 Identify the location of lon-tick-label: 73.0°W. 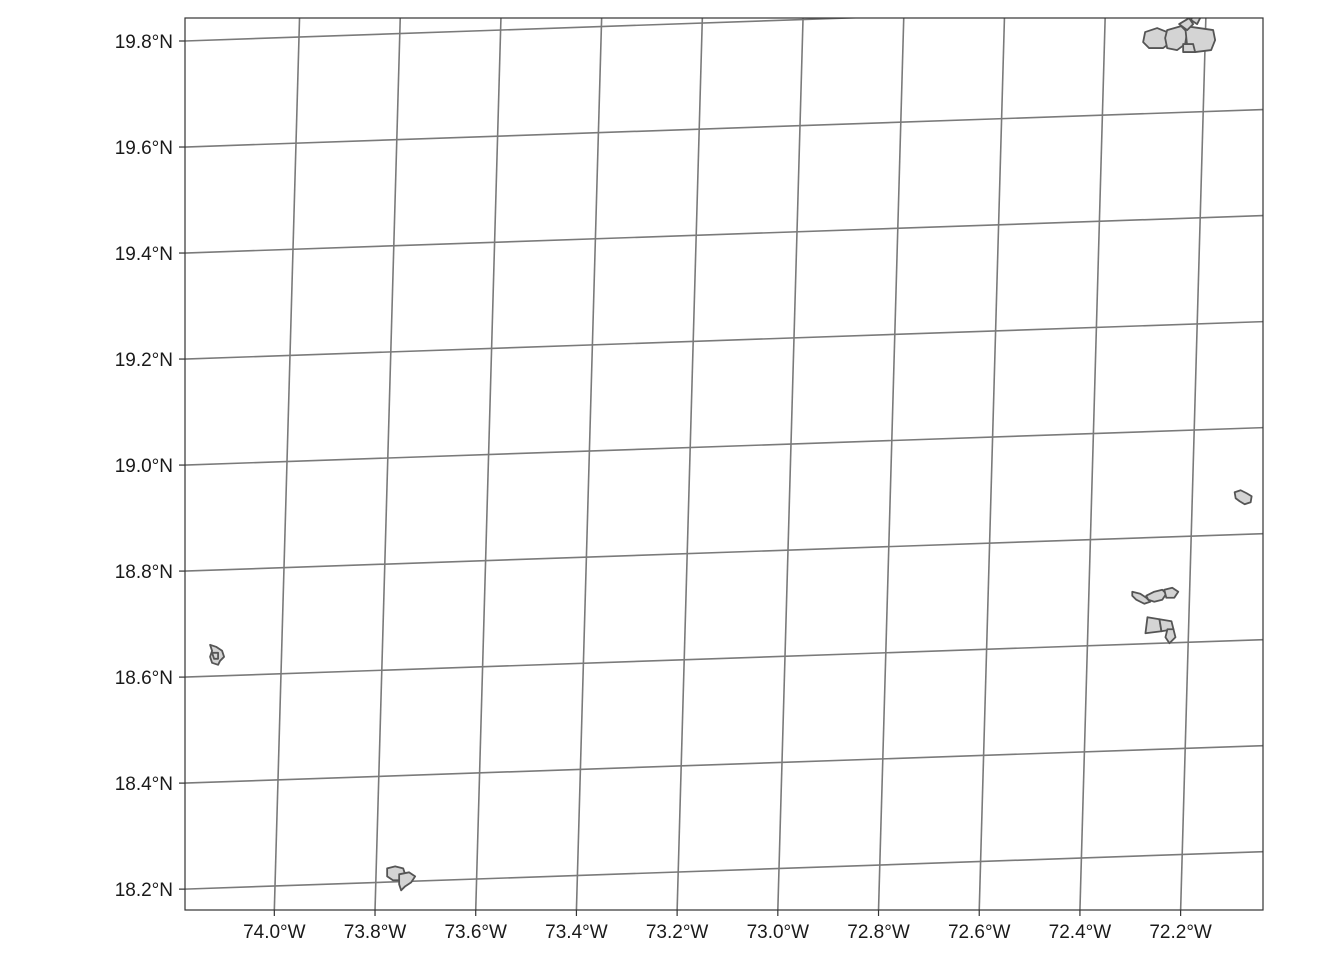
(778, 932).